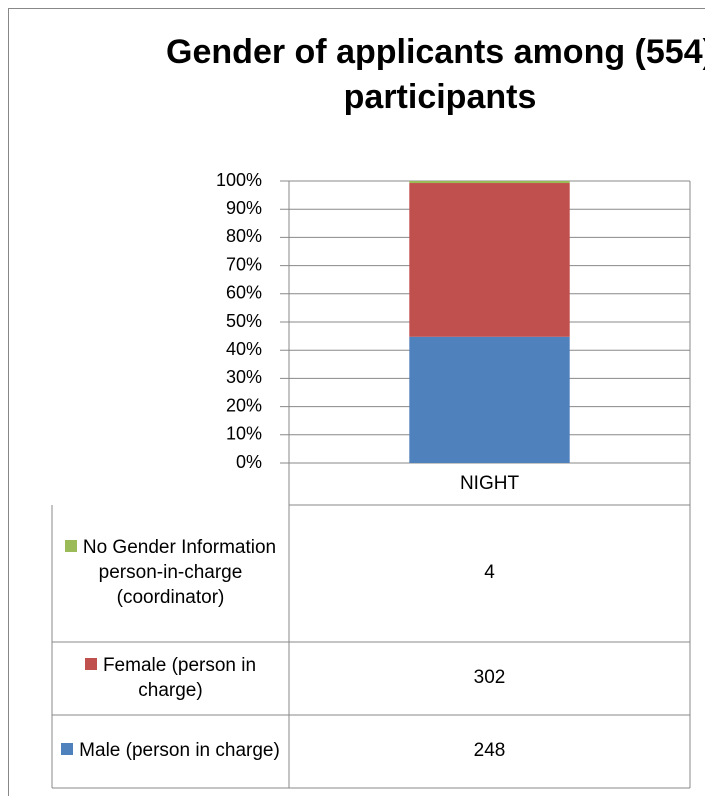  I want to click on y-tick-label: 30%, so click(244, 377).